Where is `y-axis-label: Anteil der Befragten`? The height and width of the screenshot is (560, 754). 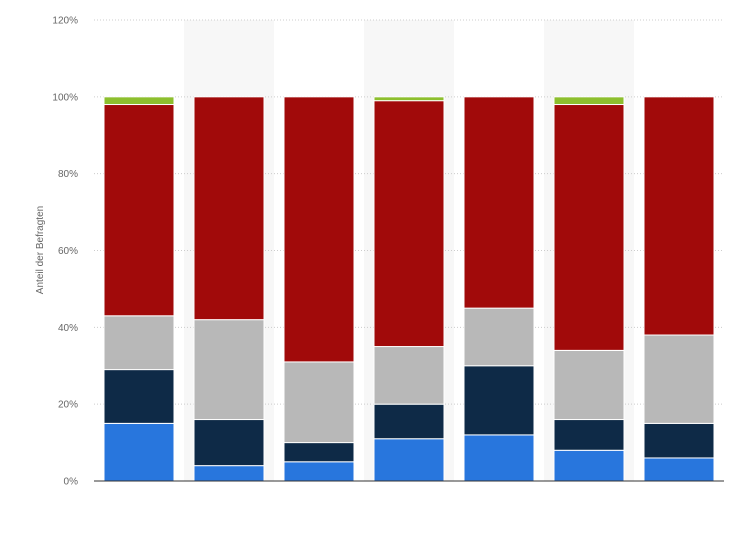 y-axis-label: Anteil der Befragten is located at coordinates (40, 250).